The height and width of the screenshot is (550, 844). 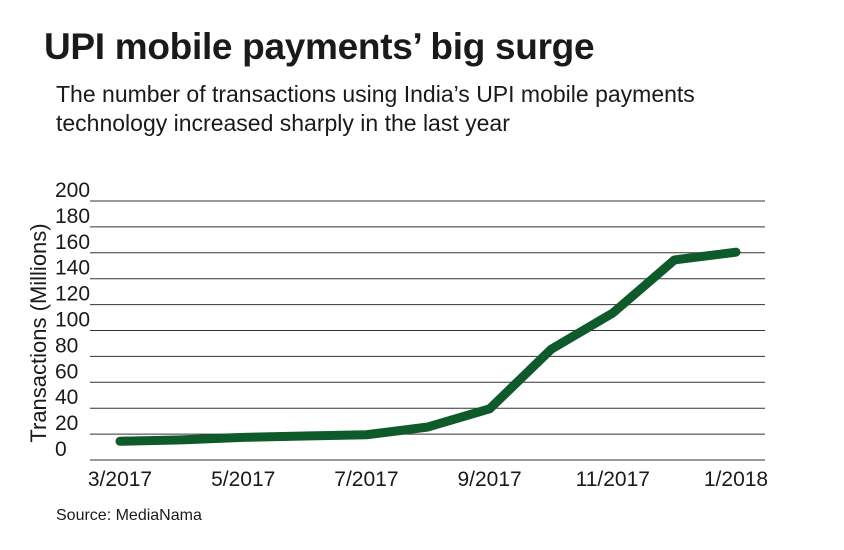 I want to click on y-tick-label: 40, so click(x=66, y=397).